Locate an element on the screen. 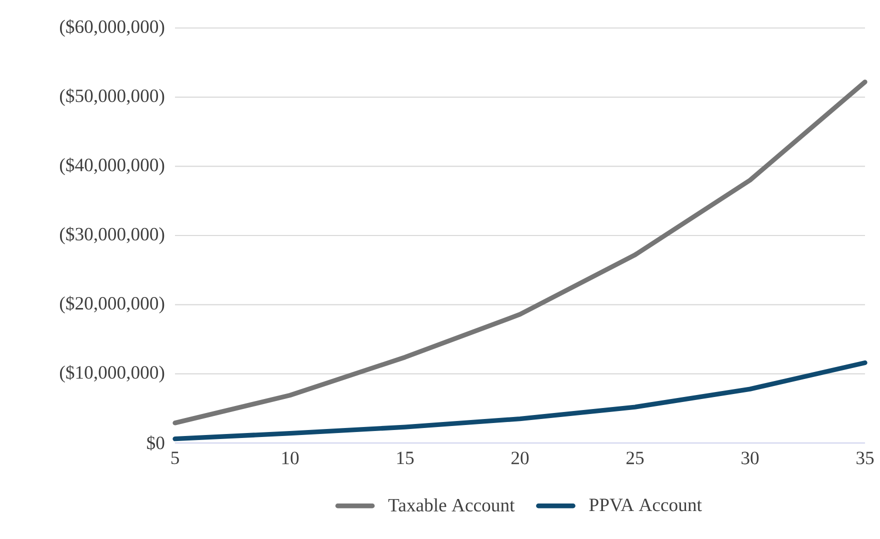 The height and width of the screenshot is (539, 880). x-tick-label: 20 is located at coordinates (520, 458).